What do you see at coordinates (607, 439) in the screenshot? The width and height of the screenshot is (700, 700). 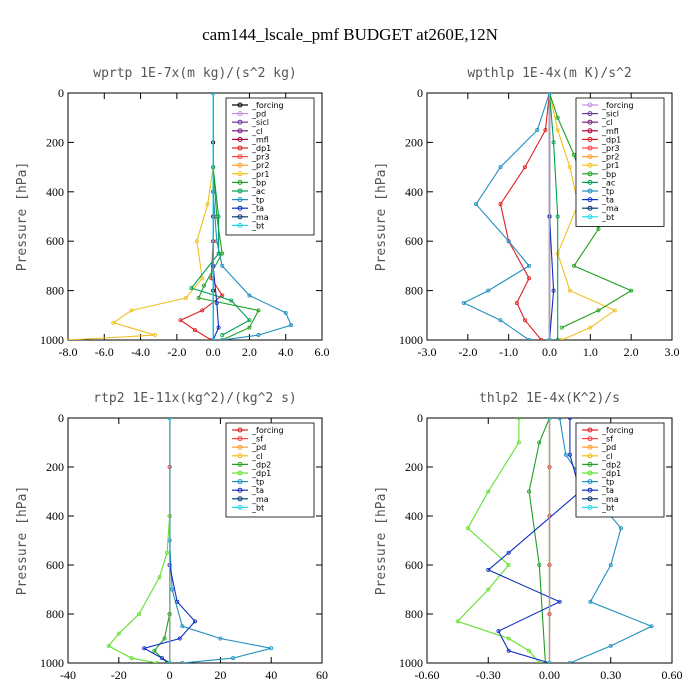 I see `legend-entry: _sf` at bounding box center [607, 439].